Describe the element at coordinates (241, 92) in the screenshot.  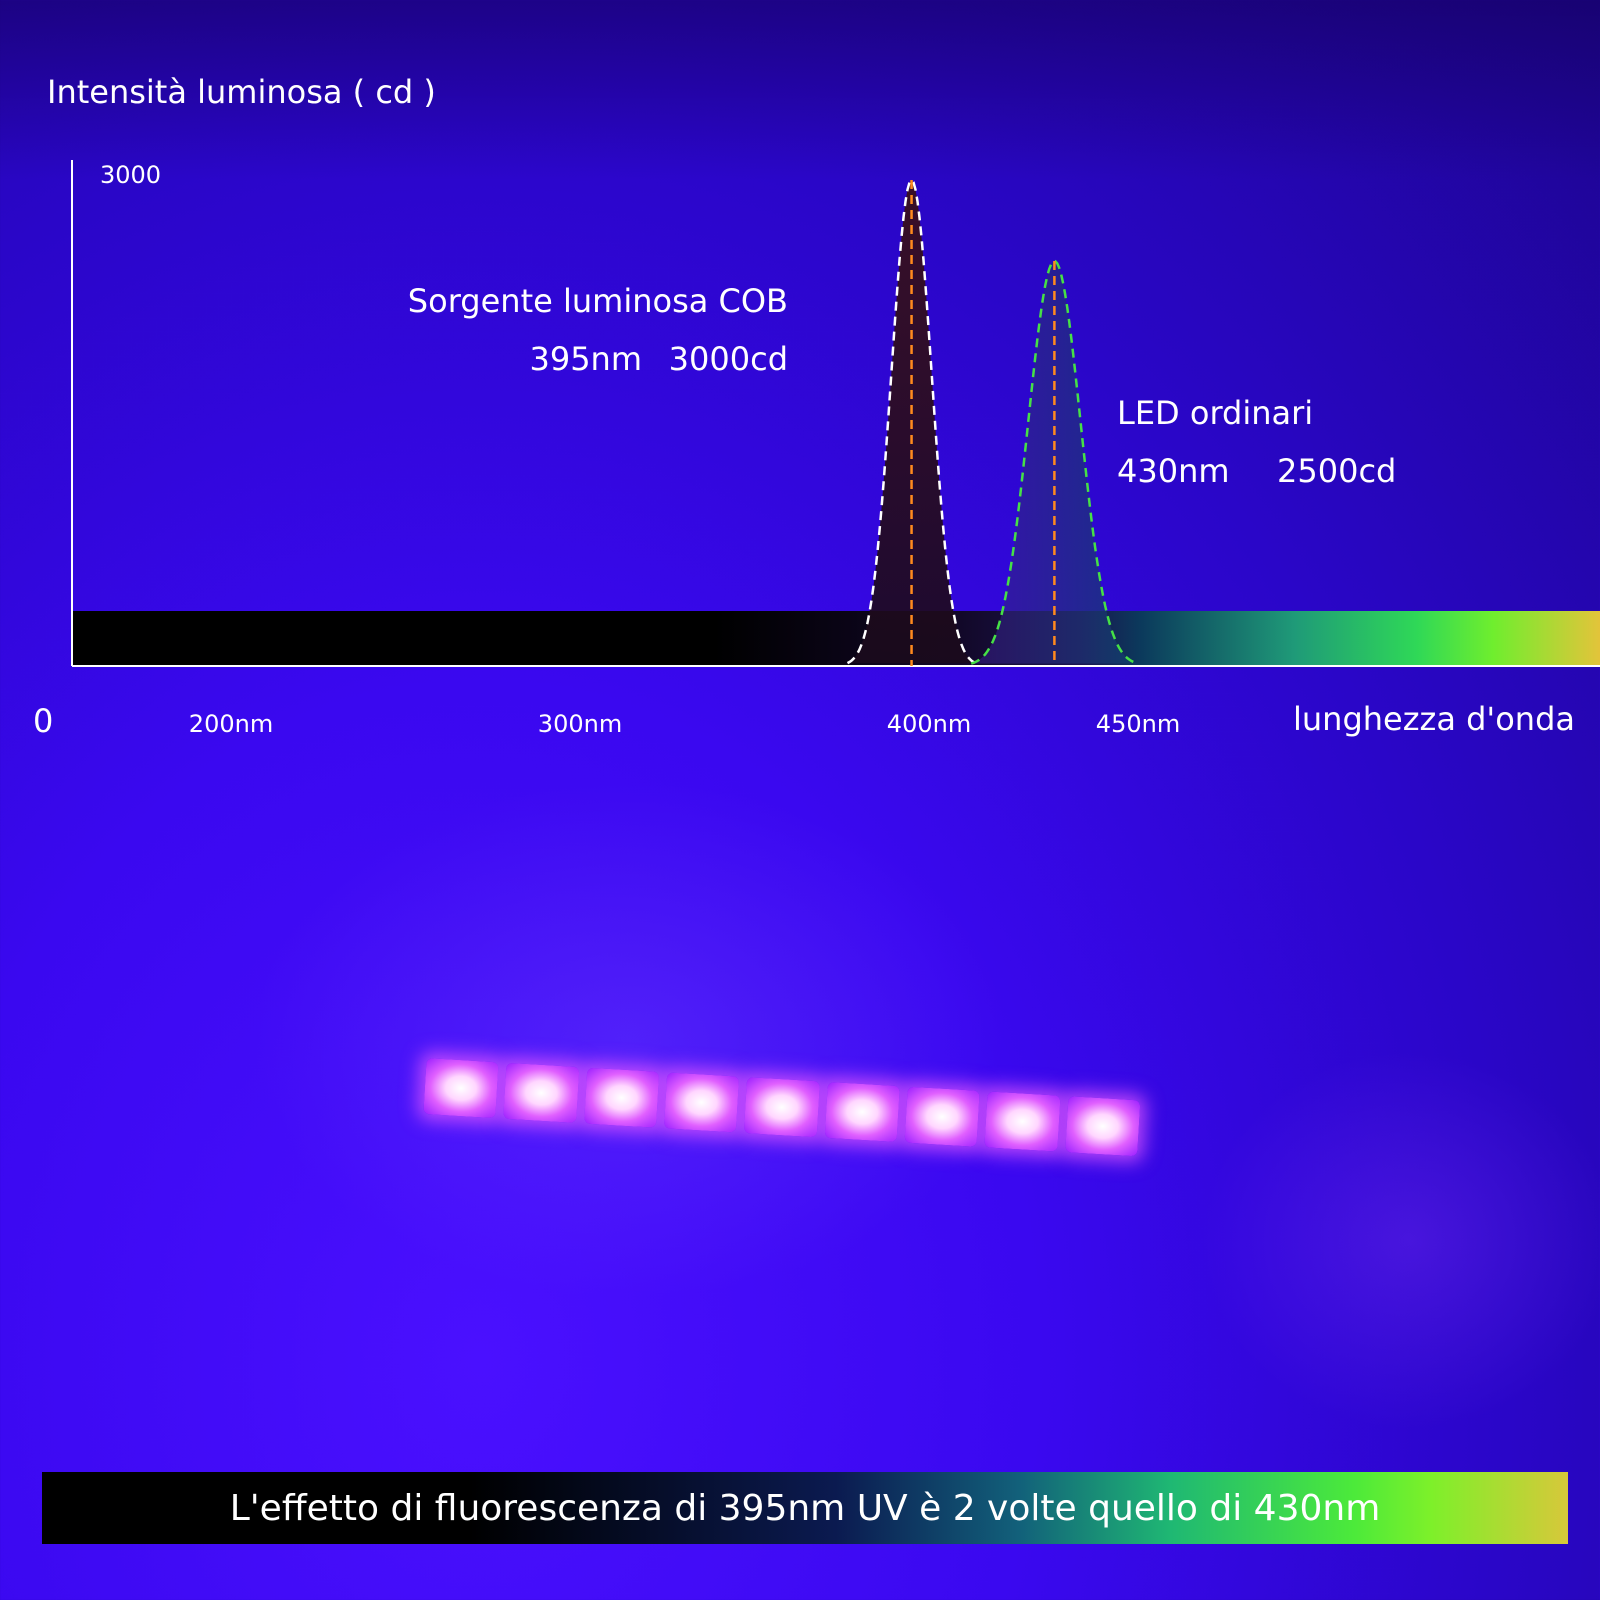
I see `y-axis-label: Intensità luminosa ( cd )` at that location.